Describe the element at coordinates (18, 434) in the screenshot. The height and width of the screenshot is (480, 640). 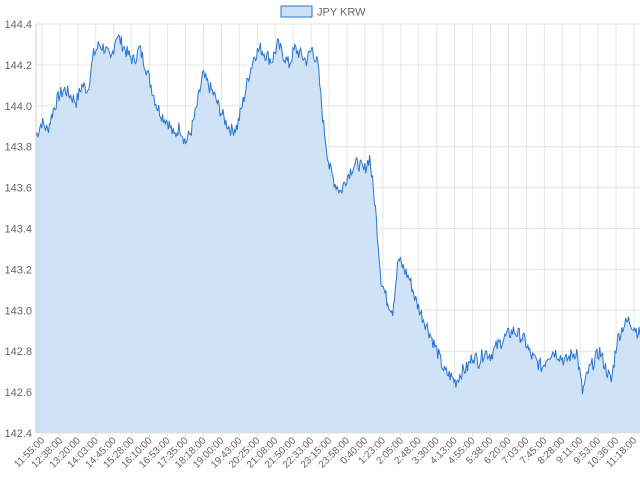
I see `y-tick-label: 142.4` at that location.